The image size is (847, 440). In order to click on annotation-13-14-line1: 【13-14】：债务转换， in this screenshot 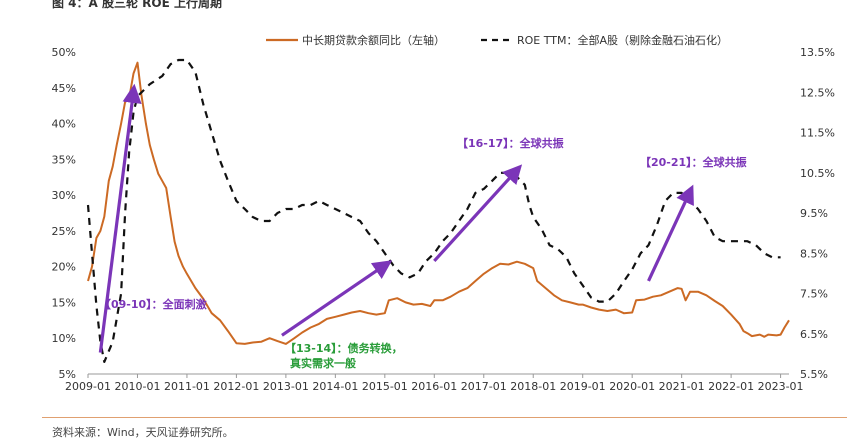, I will do `click(344, 348)`.